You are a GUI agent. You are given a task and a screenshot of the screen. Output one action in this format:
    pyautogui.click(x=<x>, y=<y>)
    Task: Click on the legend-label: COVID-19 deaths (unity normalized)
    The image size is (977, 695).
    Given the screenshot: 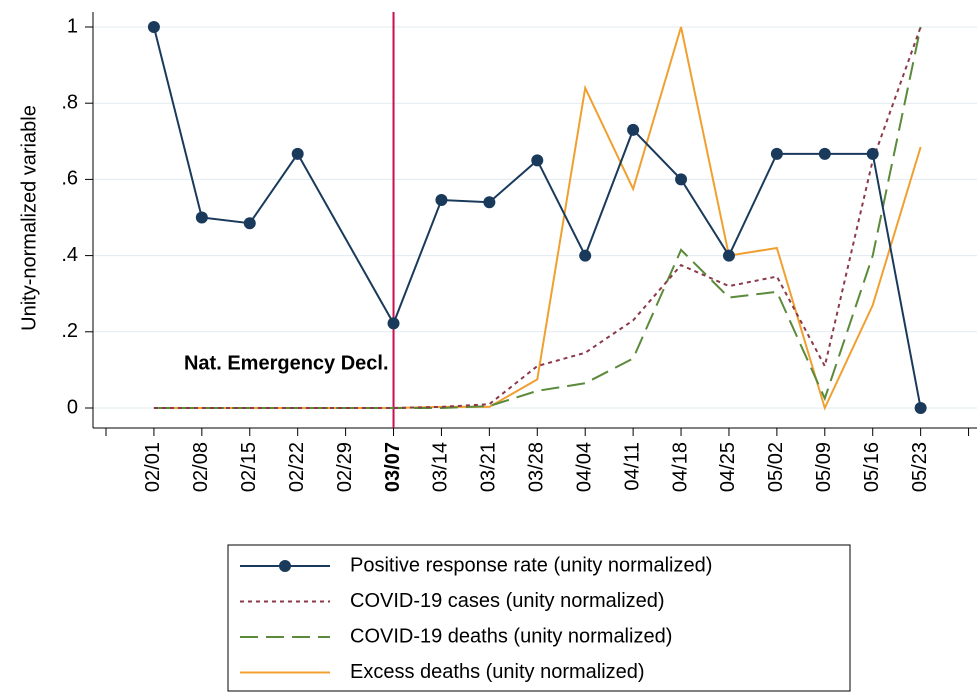 What is the action you would take?
    pyautogui.click(x=511, y=636)
    